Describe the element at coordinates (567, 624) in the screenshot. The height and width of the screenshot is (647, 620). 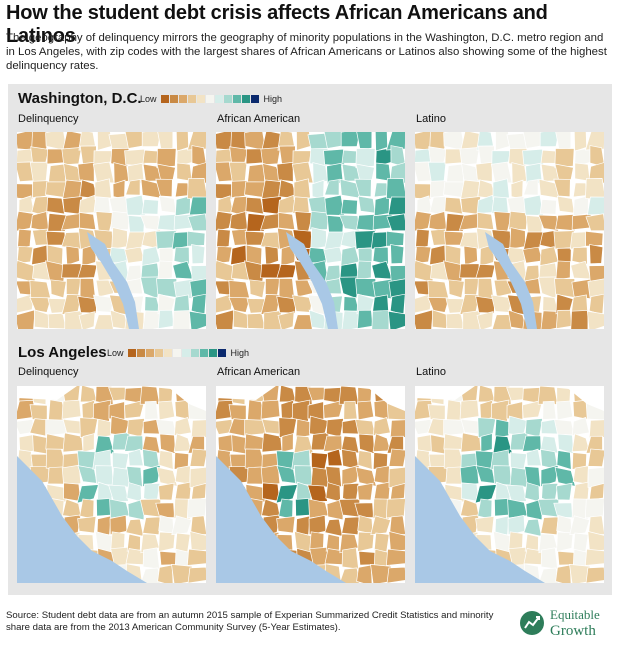
I see `equitable-growth-logo: Equitable Growth` at that location.